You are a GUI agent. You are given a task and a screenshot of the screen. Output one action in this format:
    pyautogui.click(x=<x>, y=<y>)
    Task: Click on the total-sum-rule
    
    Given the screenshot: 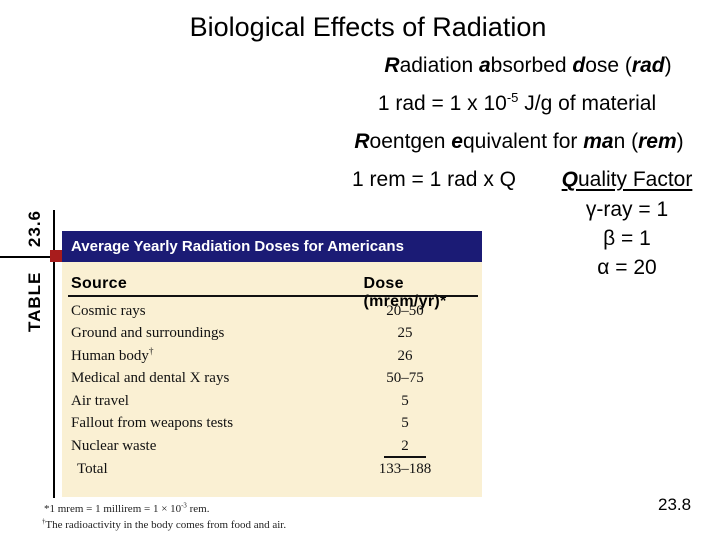 What is the action you would take?
    pyautogui.click(x=405, y=457)
    